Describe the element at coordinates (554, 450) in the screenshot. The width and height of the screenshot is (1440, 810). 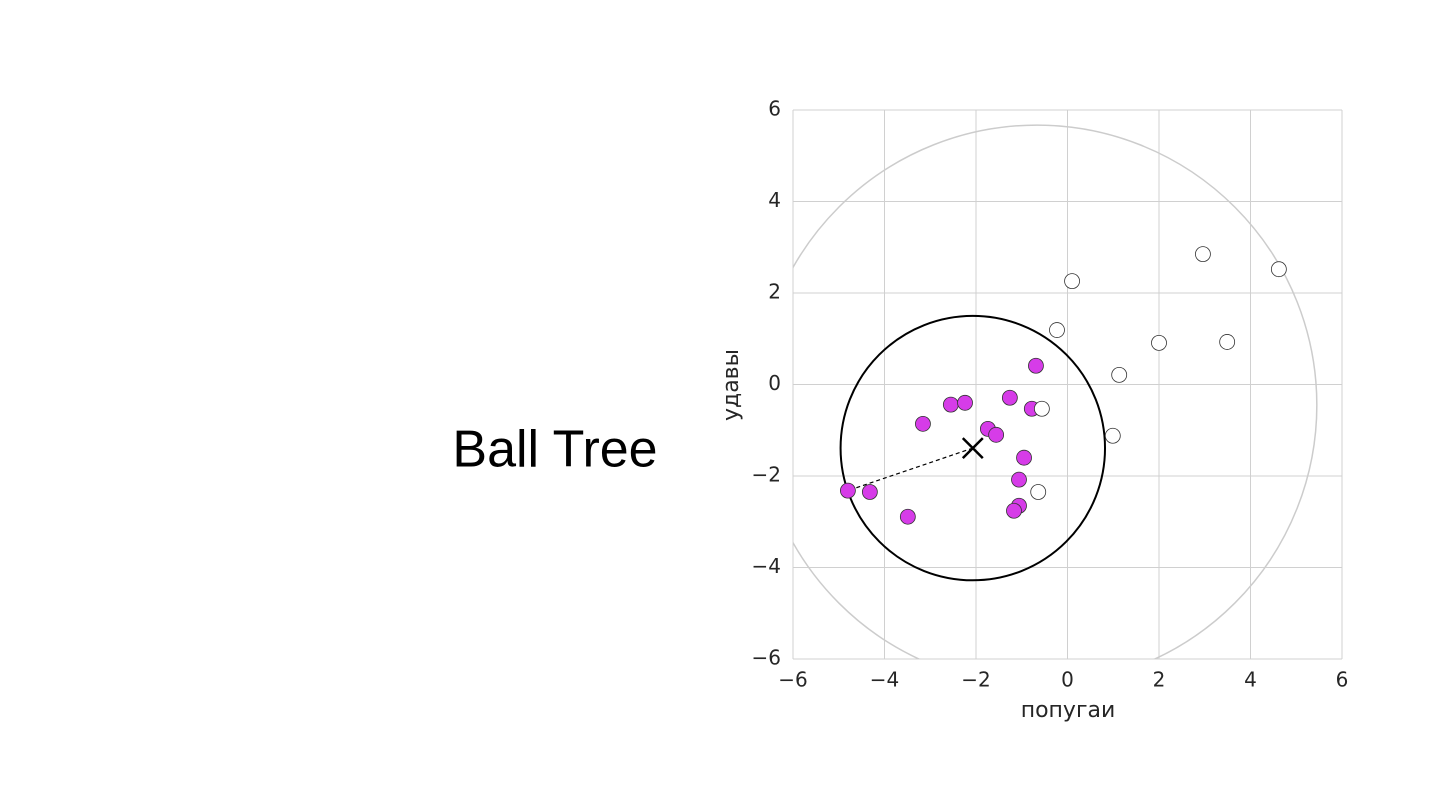
I see `slide-title: Ball Tree` at that location.